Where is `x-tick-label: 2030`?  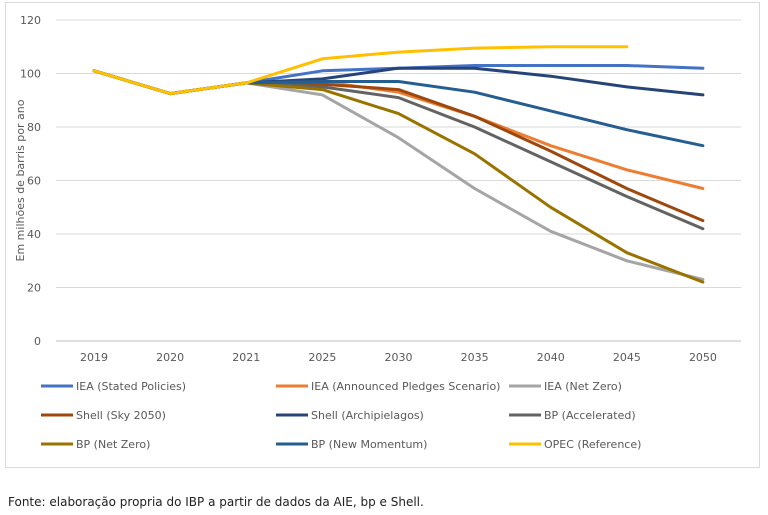 x-tick-label: 2030 is located at coordinates (399, 357).